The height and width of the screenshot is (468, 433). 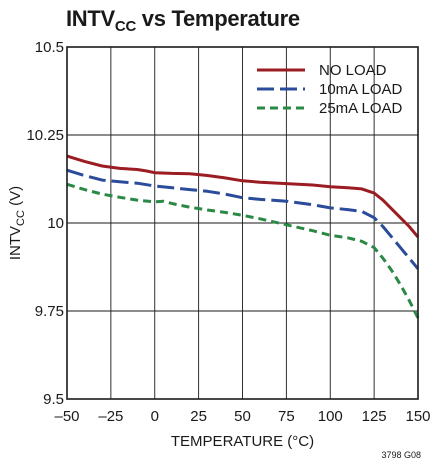 I want to click on figure-id: 3798 G08, so click(x=401, y=455).